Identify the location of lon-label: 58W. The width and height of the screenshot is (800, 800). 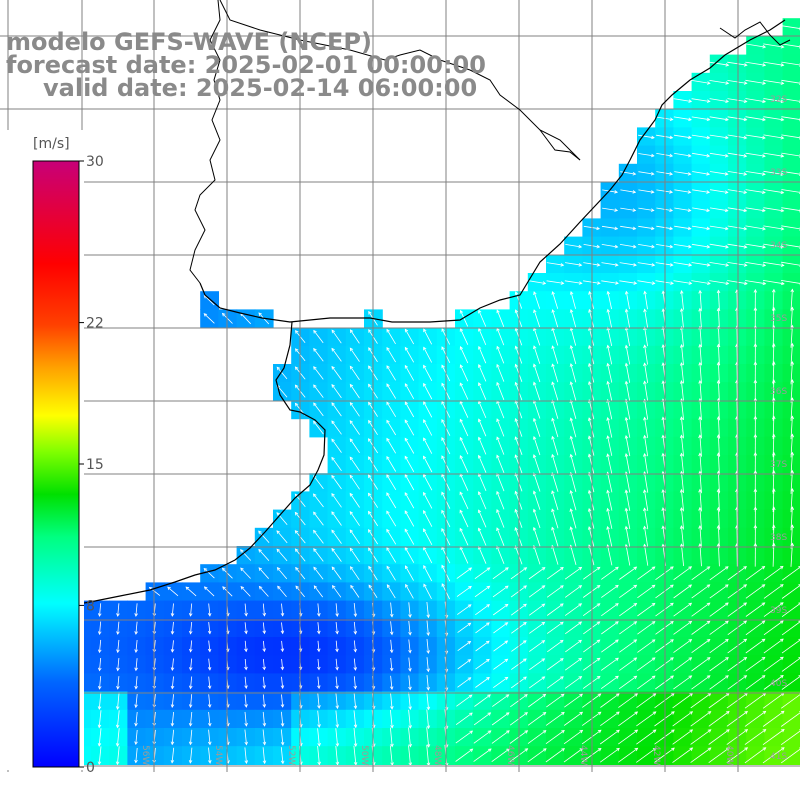
(73, 755).